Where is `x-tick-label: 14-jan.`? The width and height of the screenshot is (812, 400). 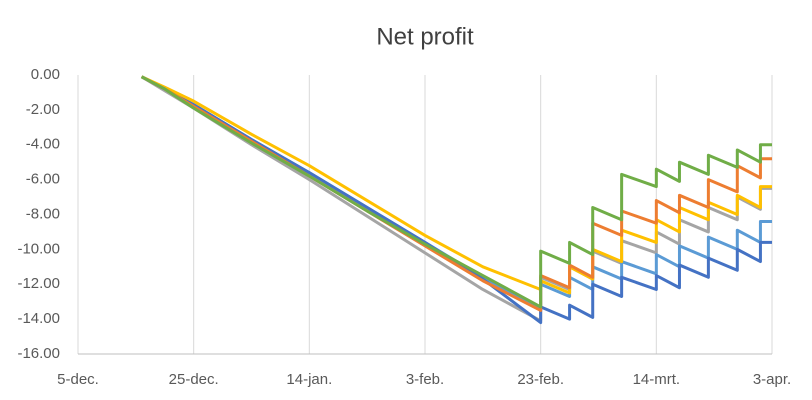
x-tick-label: 14-jan. is located at coordinates (309, 379).